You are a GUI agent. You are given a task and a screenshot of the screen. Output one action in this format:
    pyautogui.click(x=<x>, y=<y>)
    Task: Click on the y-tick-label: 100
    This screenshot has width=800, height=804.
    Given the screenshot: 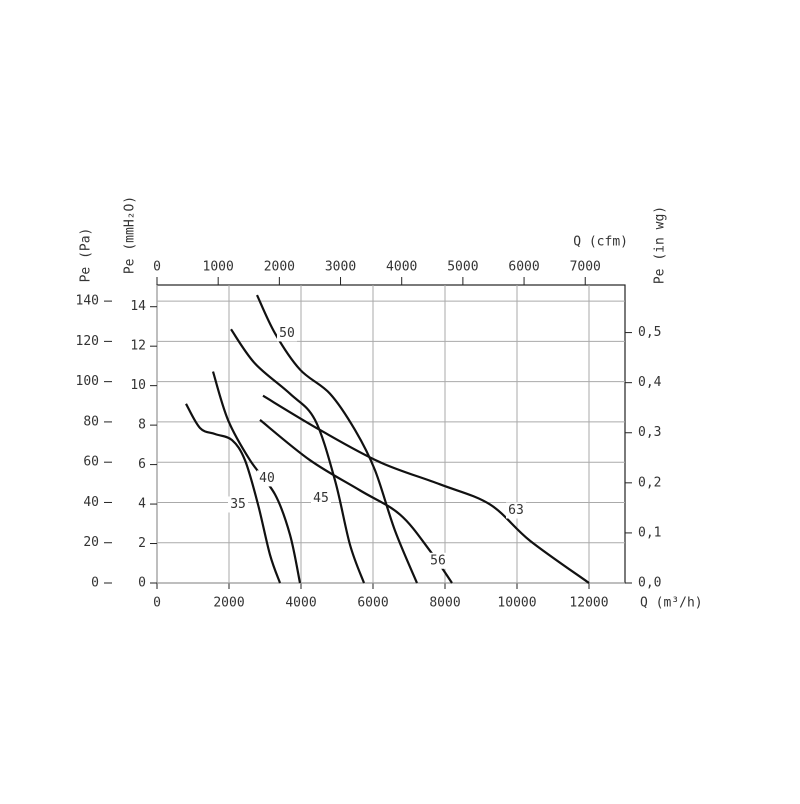 What is the action you would take?
    pyautogui.click(x=87, y=381)
    